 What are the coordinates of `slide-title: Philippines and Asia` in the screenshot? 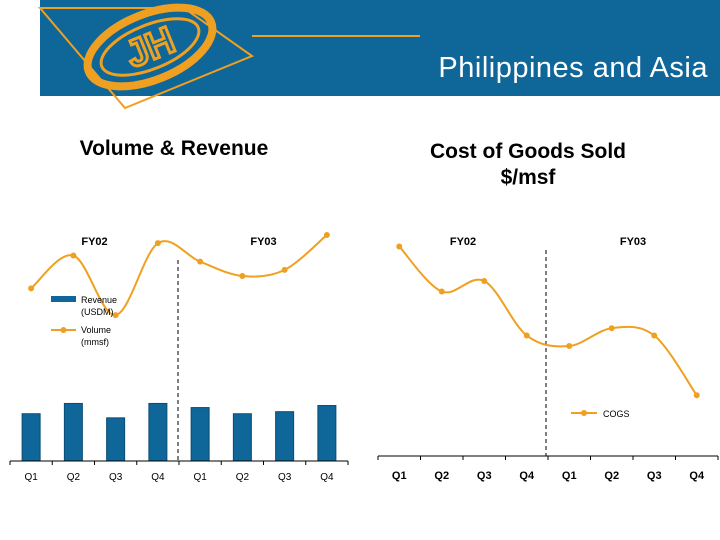 It's located at (573, 68).